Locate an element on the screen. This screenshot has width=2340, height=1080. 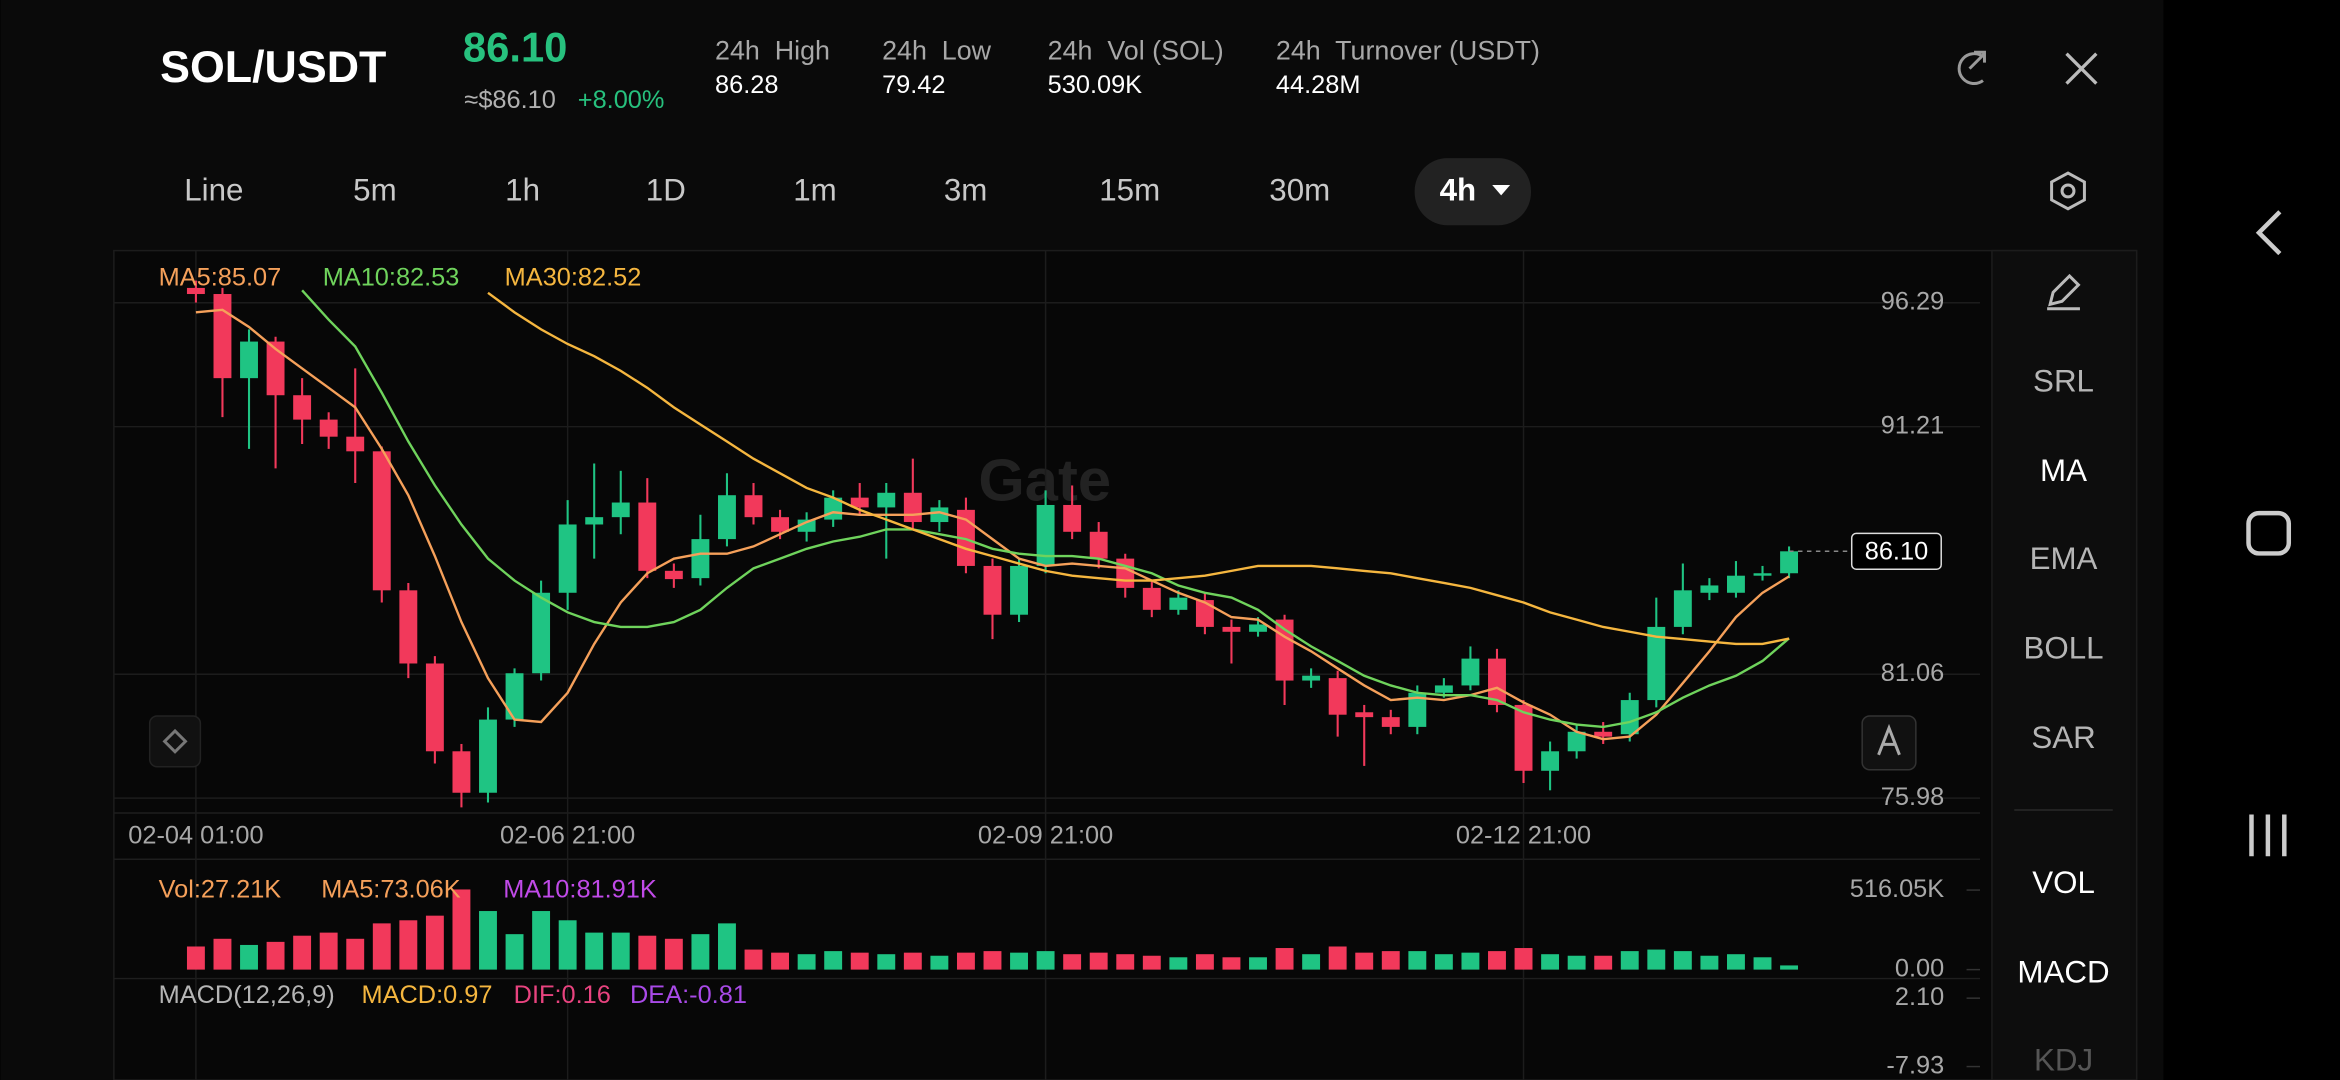
timeframe-tab: 1h is located at coordinates (522, 190).